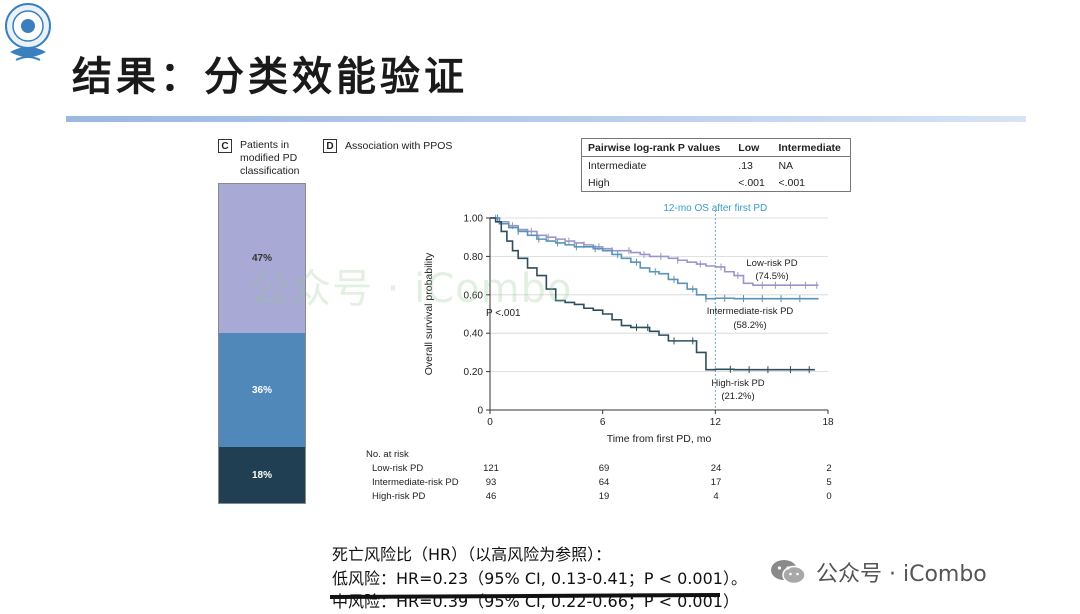 The image size is (1080, 614). Describe the element at coordinates (474, 334) in the screenshot. I see `y-tick-label: 0.40` at that location.